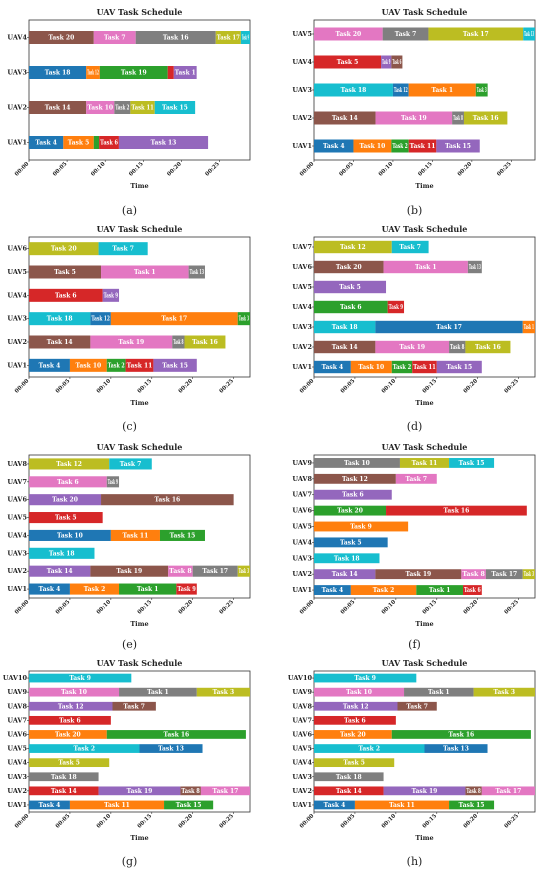 This screenshot has height=872, width=550. What do you see at coordinates (129, 210) in the screenshot?
I see `subfigure-label: (a)` at bounding box center [129, 210].